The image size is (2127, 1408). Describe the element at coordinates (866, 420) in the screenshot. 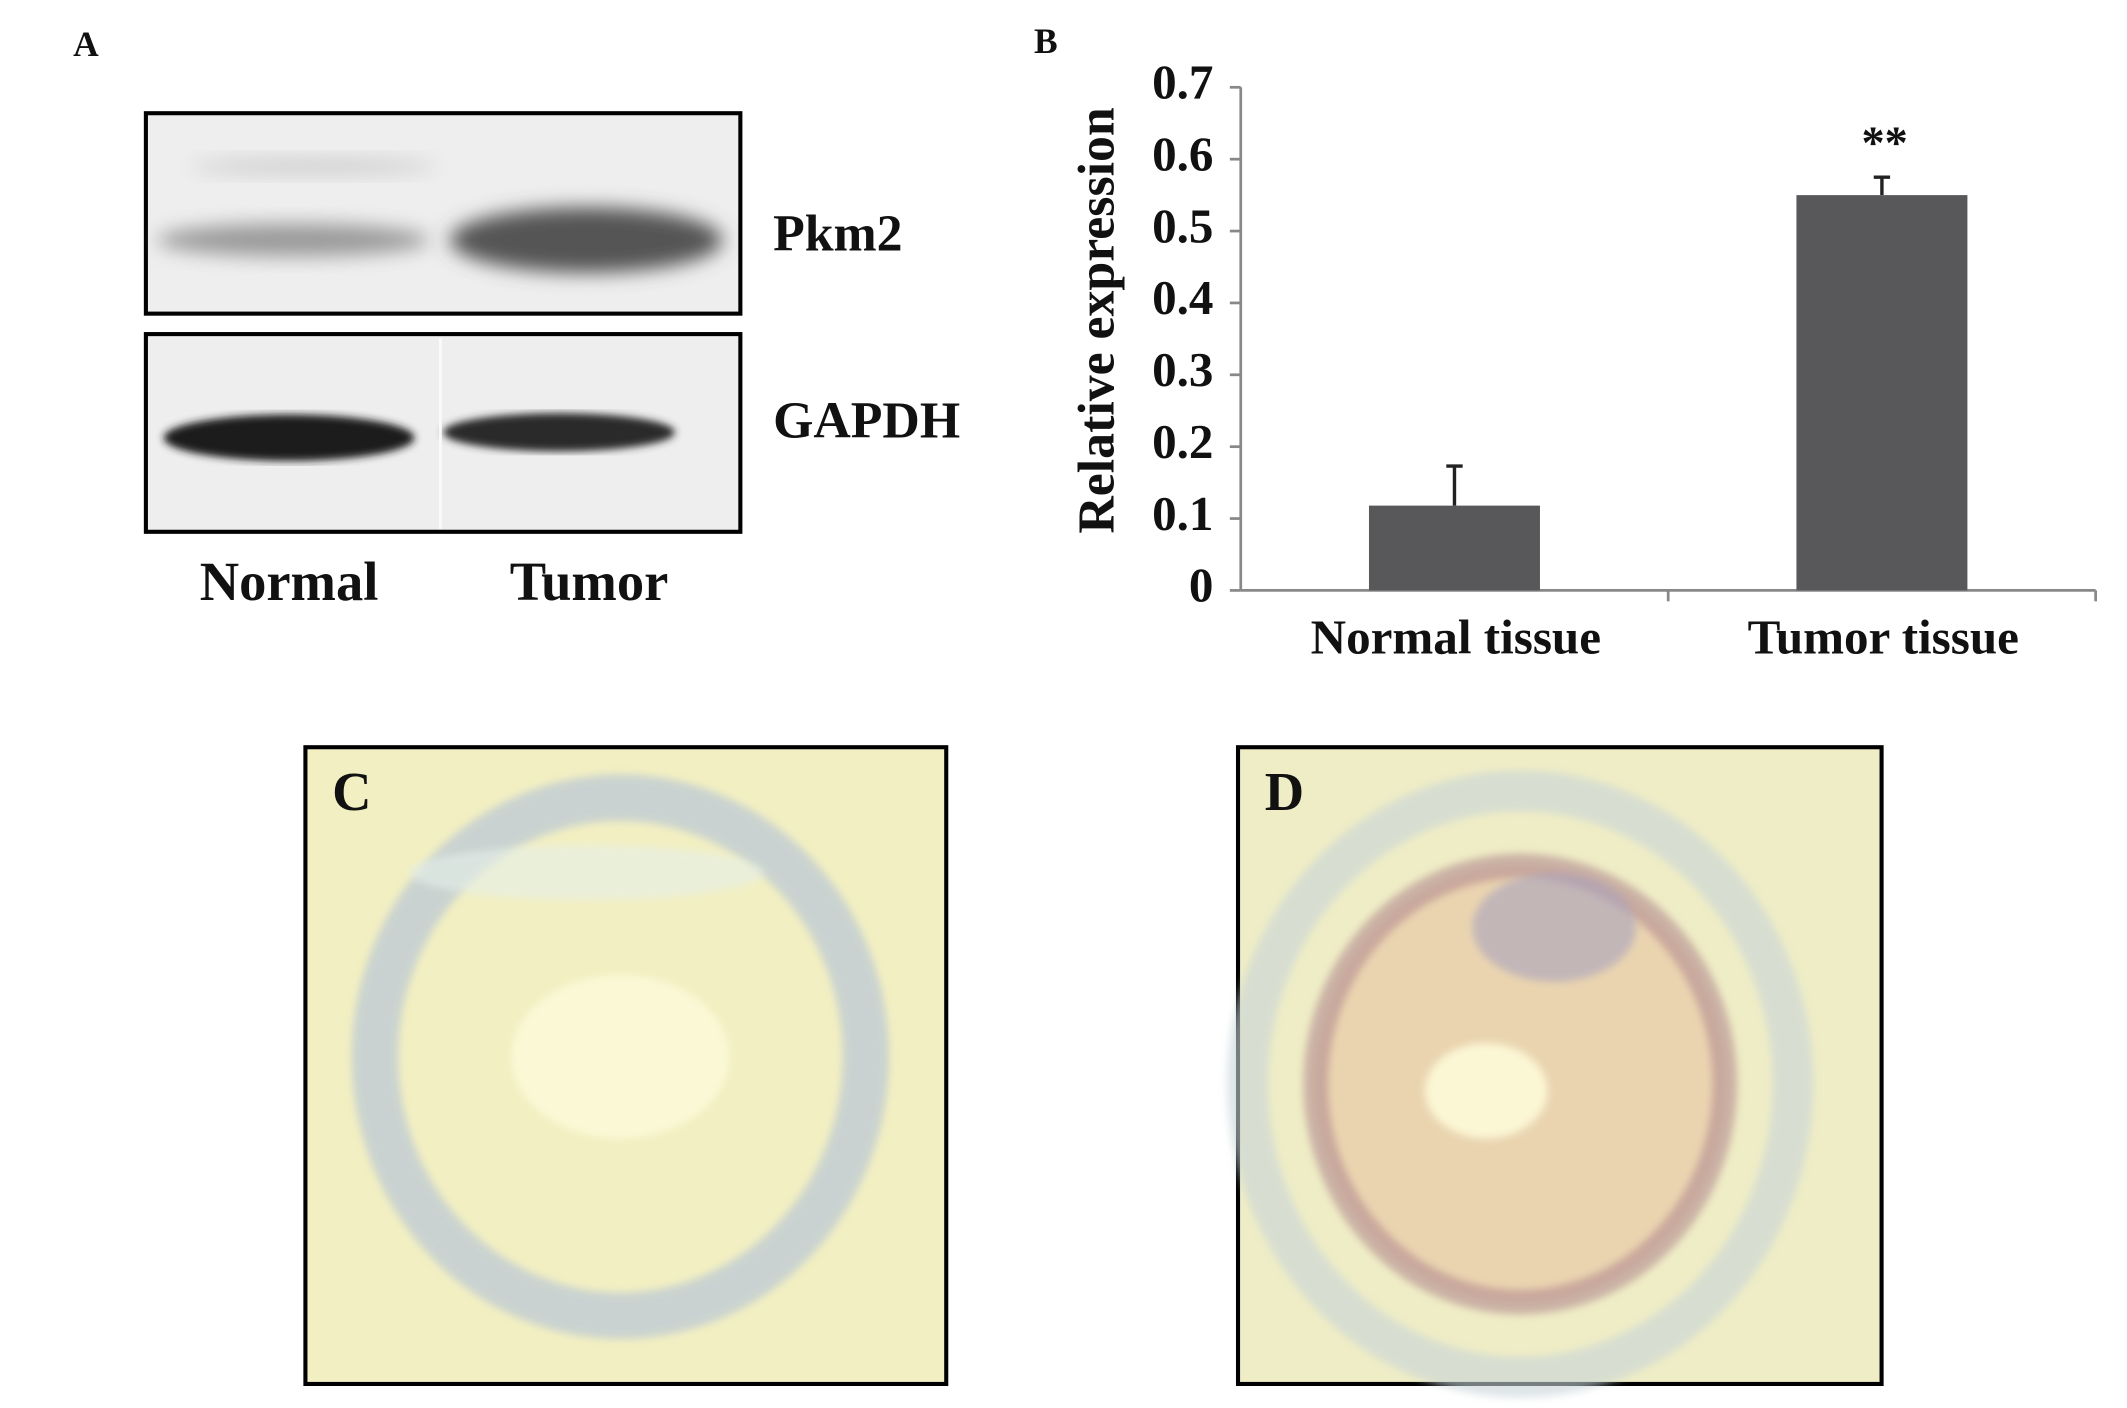

I see `band-label: GAPDH` at that location.